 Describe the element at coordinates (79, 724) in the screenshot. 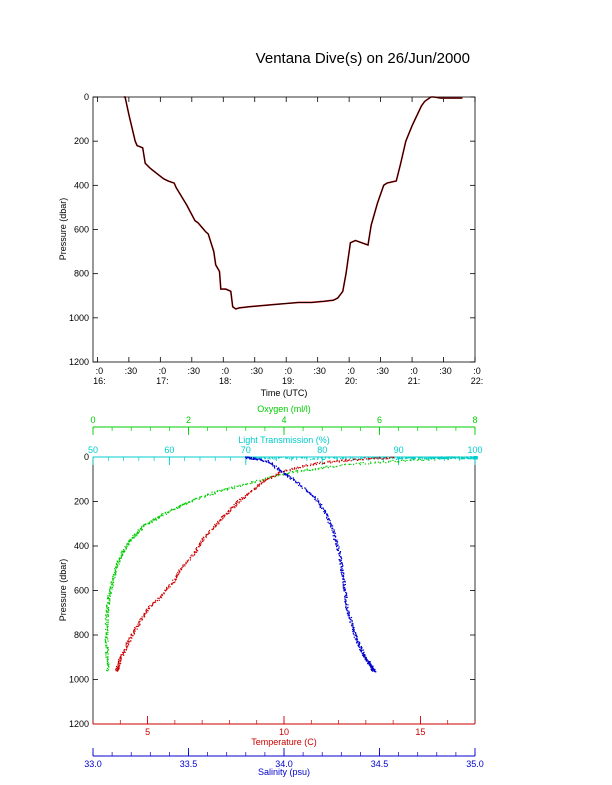

I see `y-tick-label: 1200` at that location.